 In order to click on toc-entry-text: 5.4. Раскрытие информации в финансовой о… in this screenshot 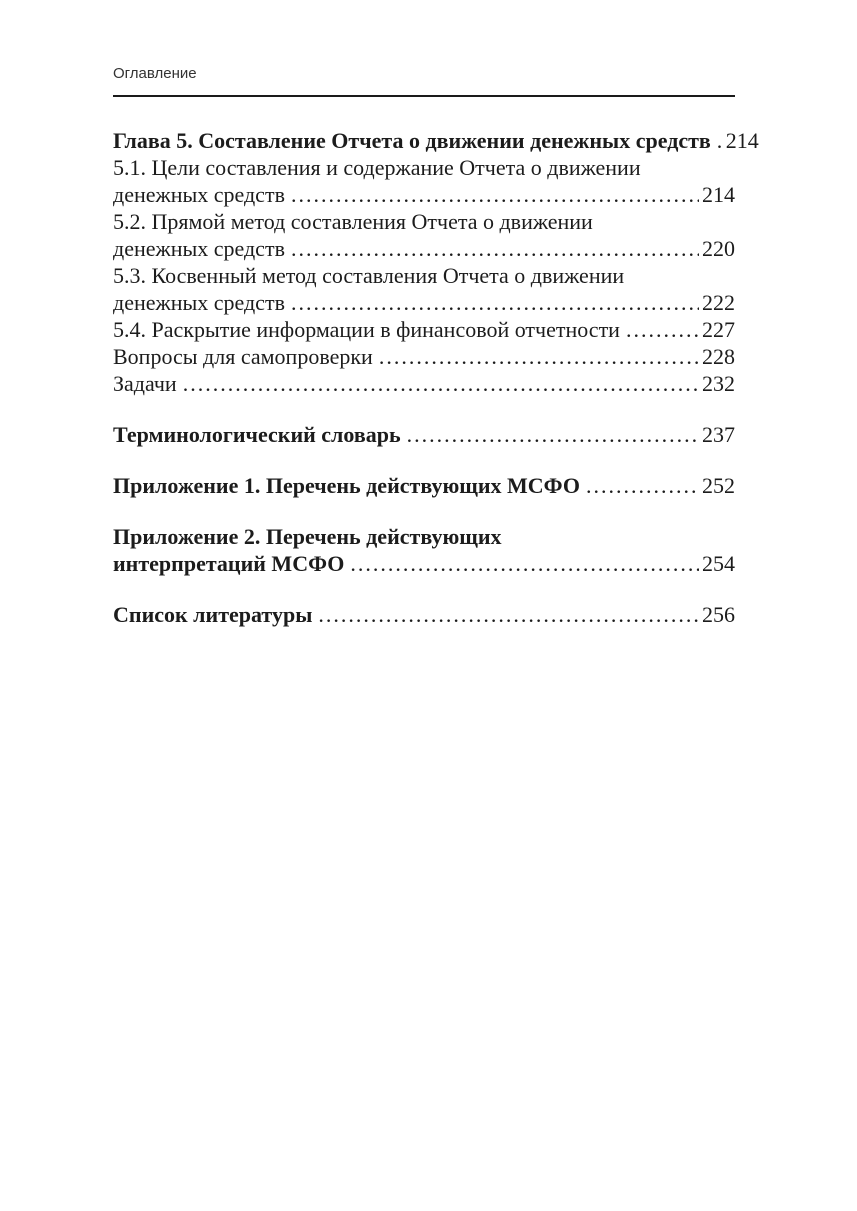, I will do `click(366, 329)`.